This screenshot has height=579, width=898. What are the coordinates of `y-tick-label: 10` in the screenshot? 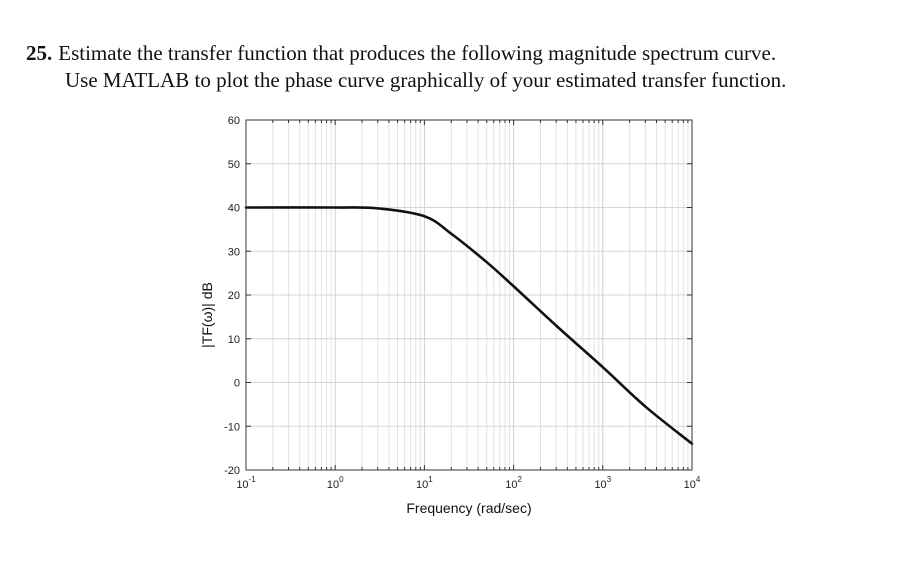 It's located at (234, 340).